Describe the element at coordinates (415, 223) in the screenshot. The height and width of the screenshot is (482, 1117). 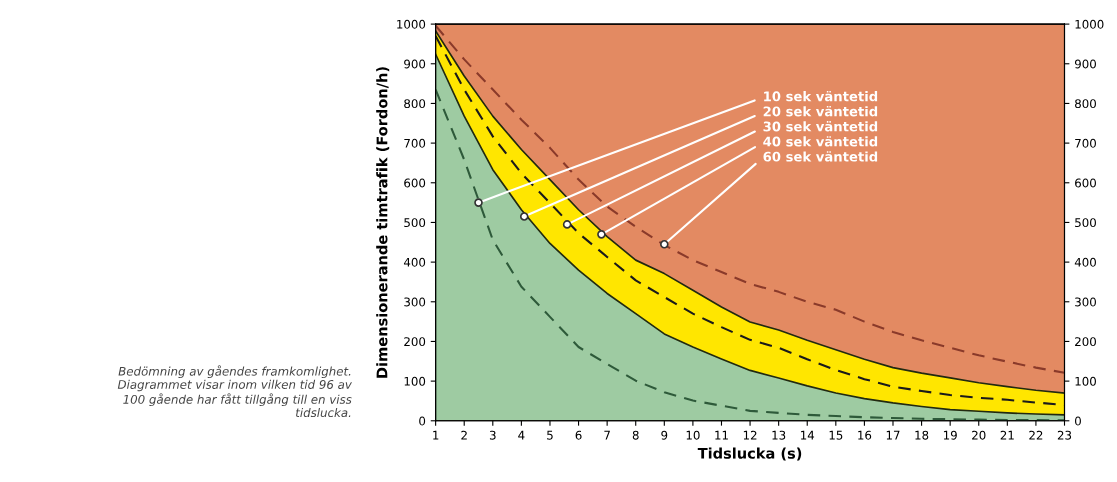
I see `y-tick-label: 500` at that location.